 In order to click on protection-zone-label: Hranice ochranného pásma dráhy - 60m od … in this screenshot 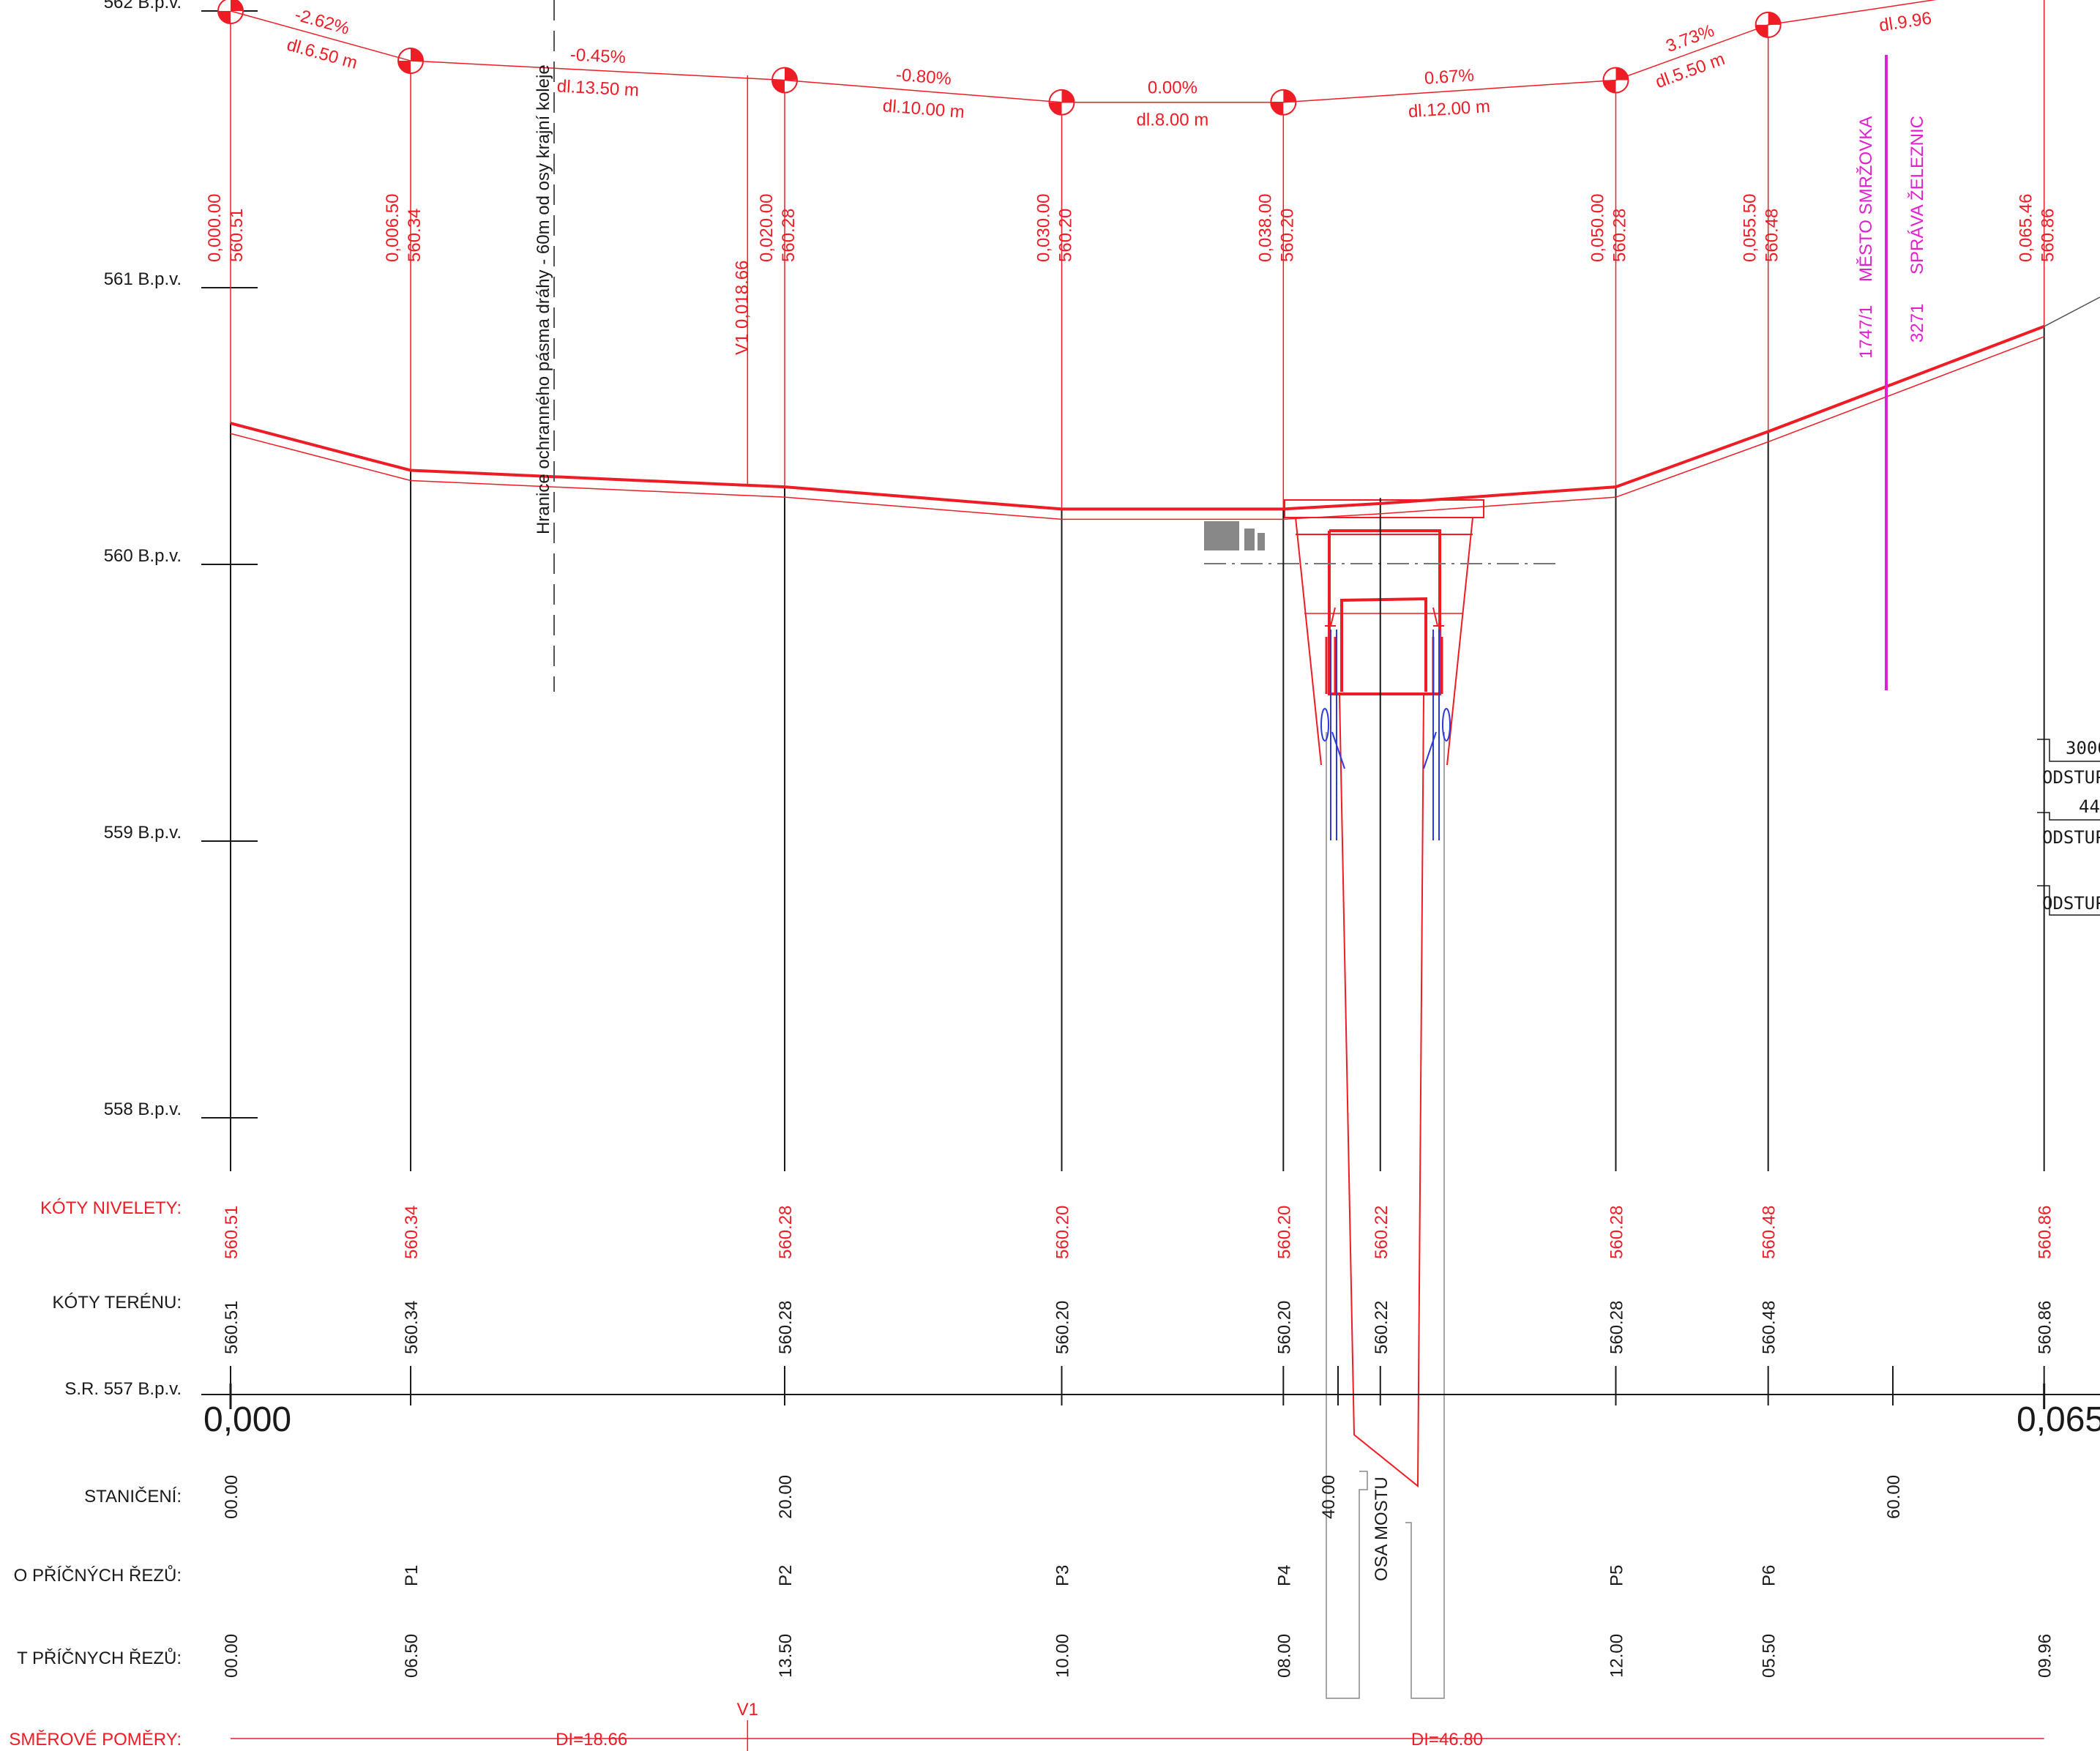, I will do `click(543, 299)`.